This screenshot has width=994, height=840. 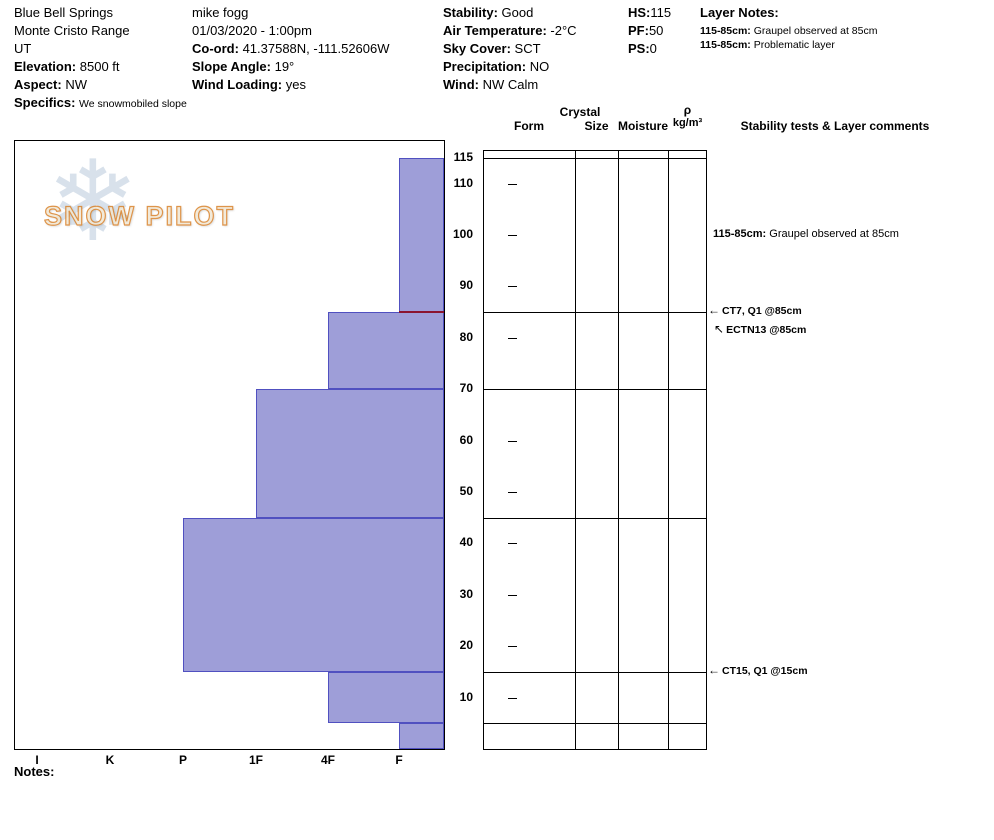 What do you see at coordinates (642, 48) in the screenshot?
I see `ps-line: PS:0` at bounding box center [642, 48].